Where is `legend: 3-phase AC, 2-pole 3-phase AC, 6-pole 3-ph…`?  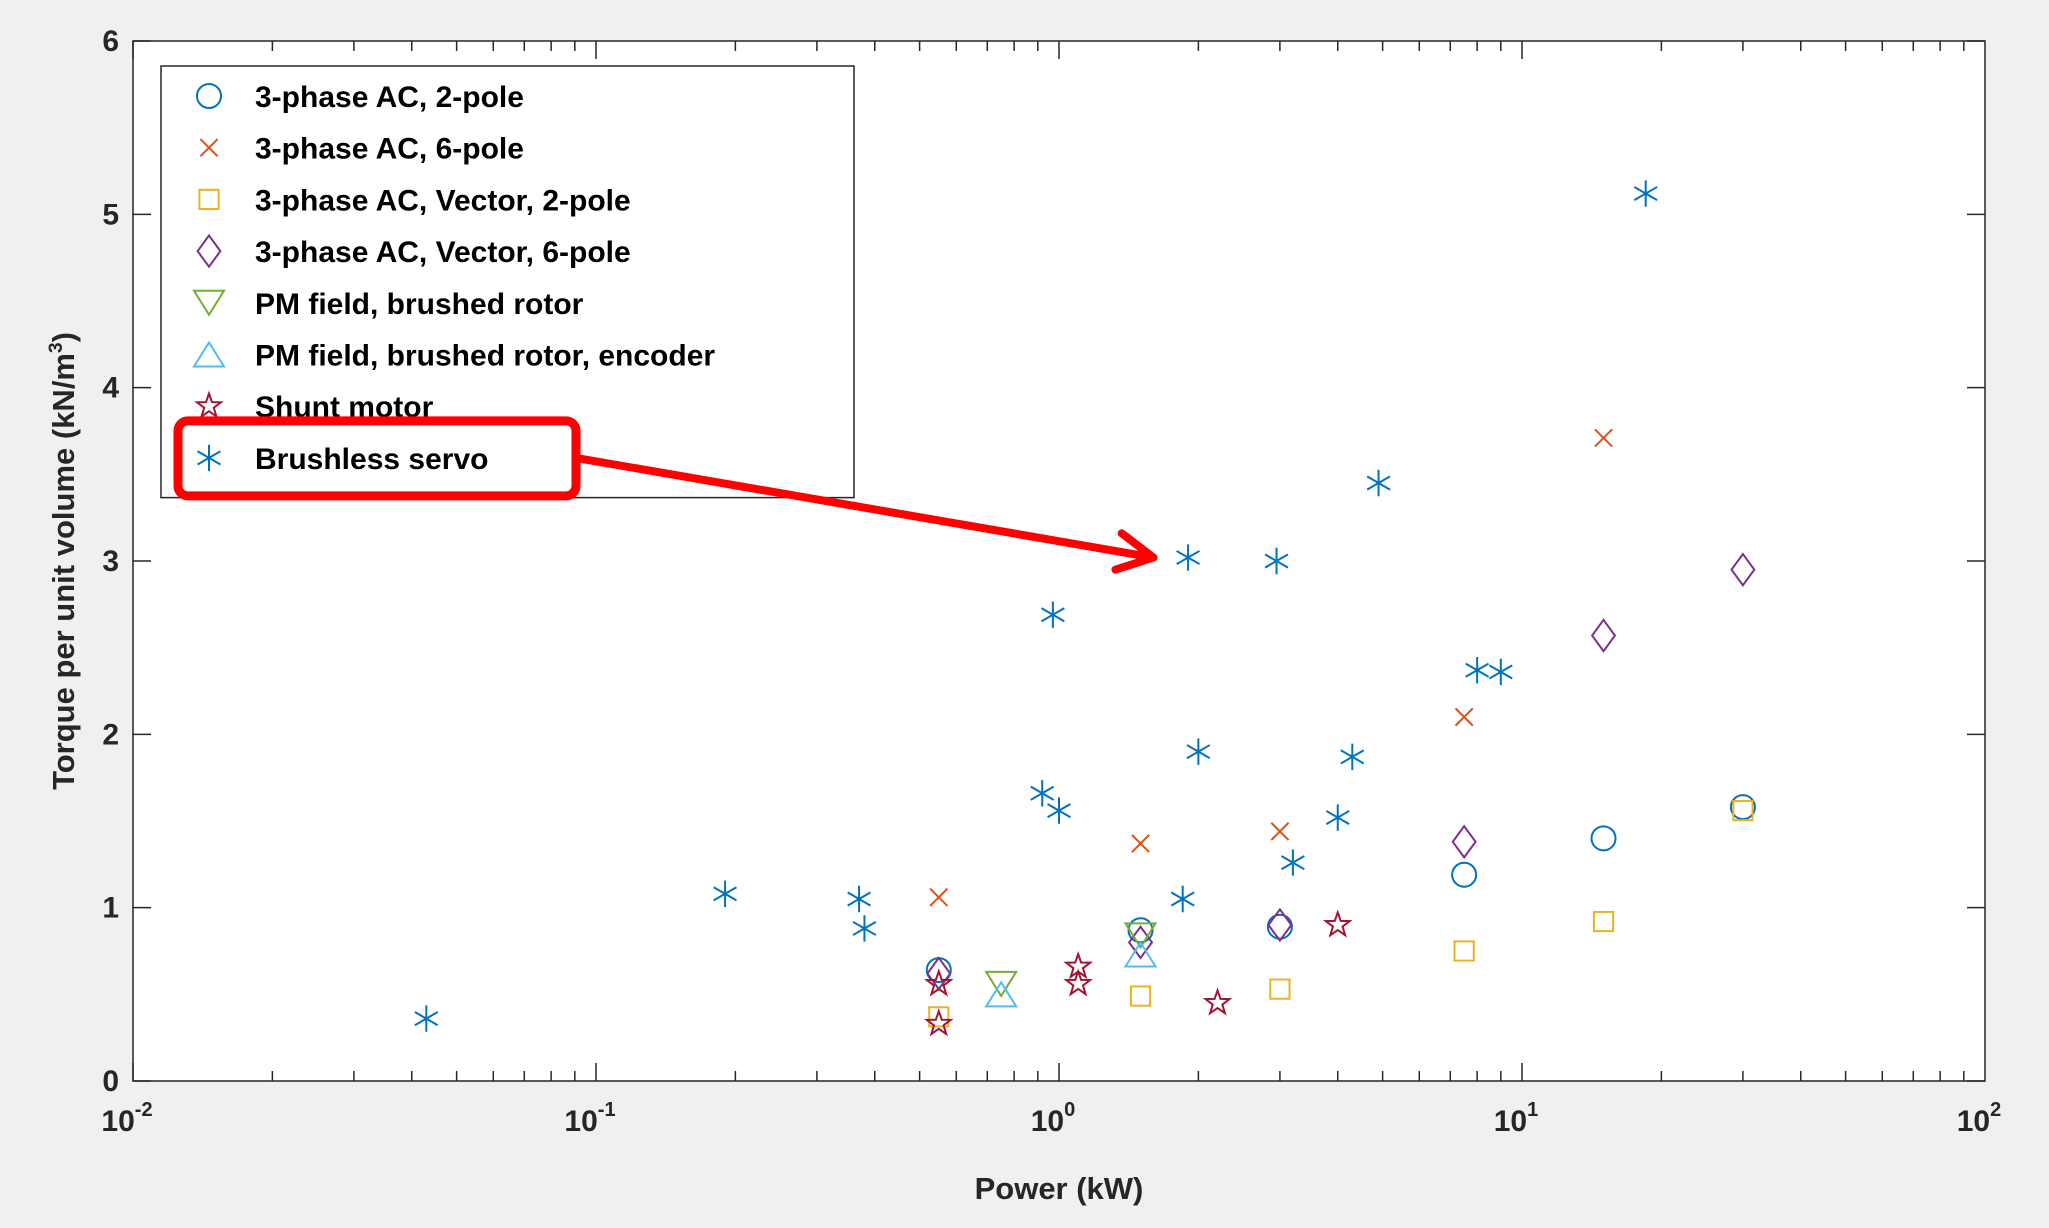
legend: 3-phase AC, 2-pole 3-phase AC, 6-pole 3-ph… is located at coordinates (507, 282).